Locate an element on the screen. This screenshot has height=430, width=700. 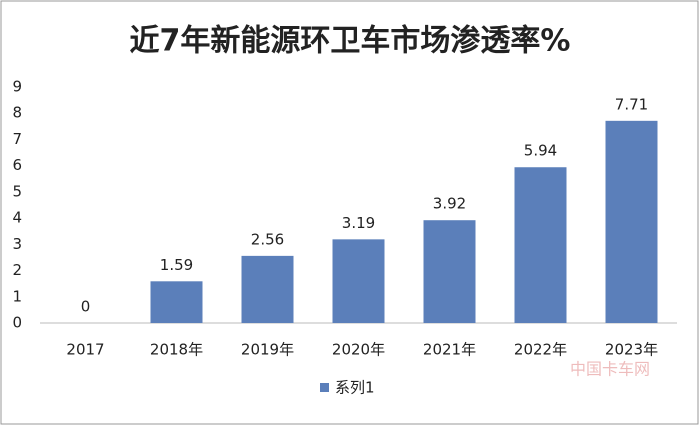
value-label: 7.71 is located at coordinates (631, 104).